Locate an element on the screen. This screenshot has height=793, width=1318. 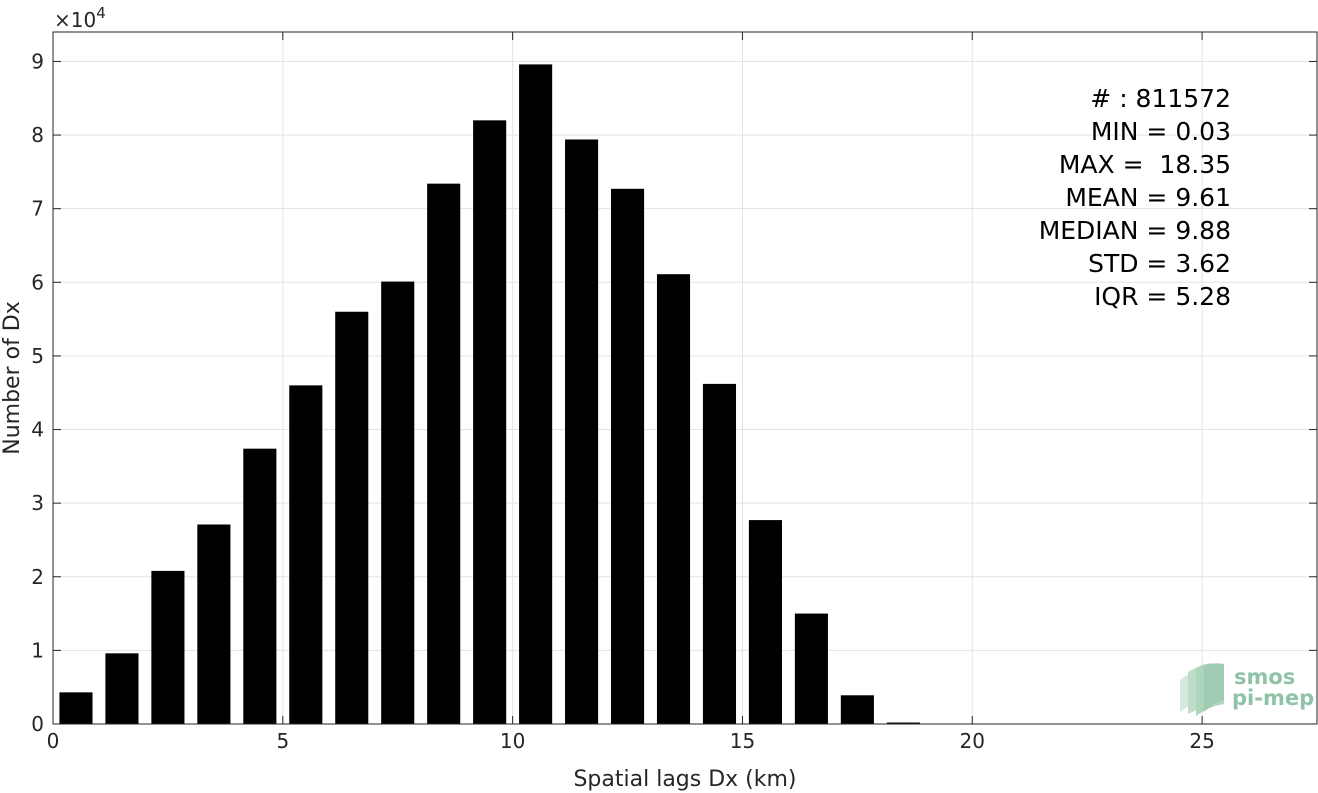
stat-min: MIN = 0.03 is located at coordinates (1161, 131).